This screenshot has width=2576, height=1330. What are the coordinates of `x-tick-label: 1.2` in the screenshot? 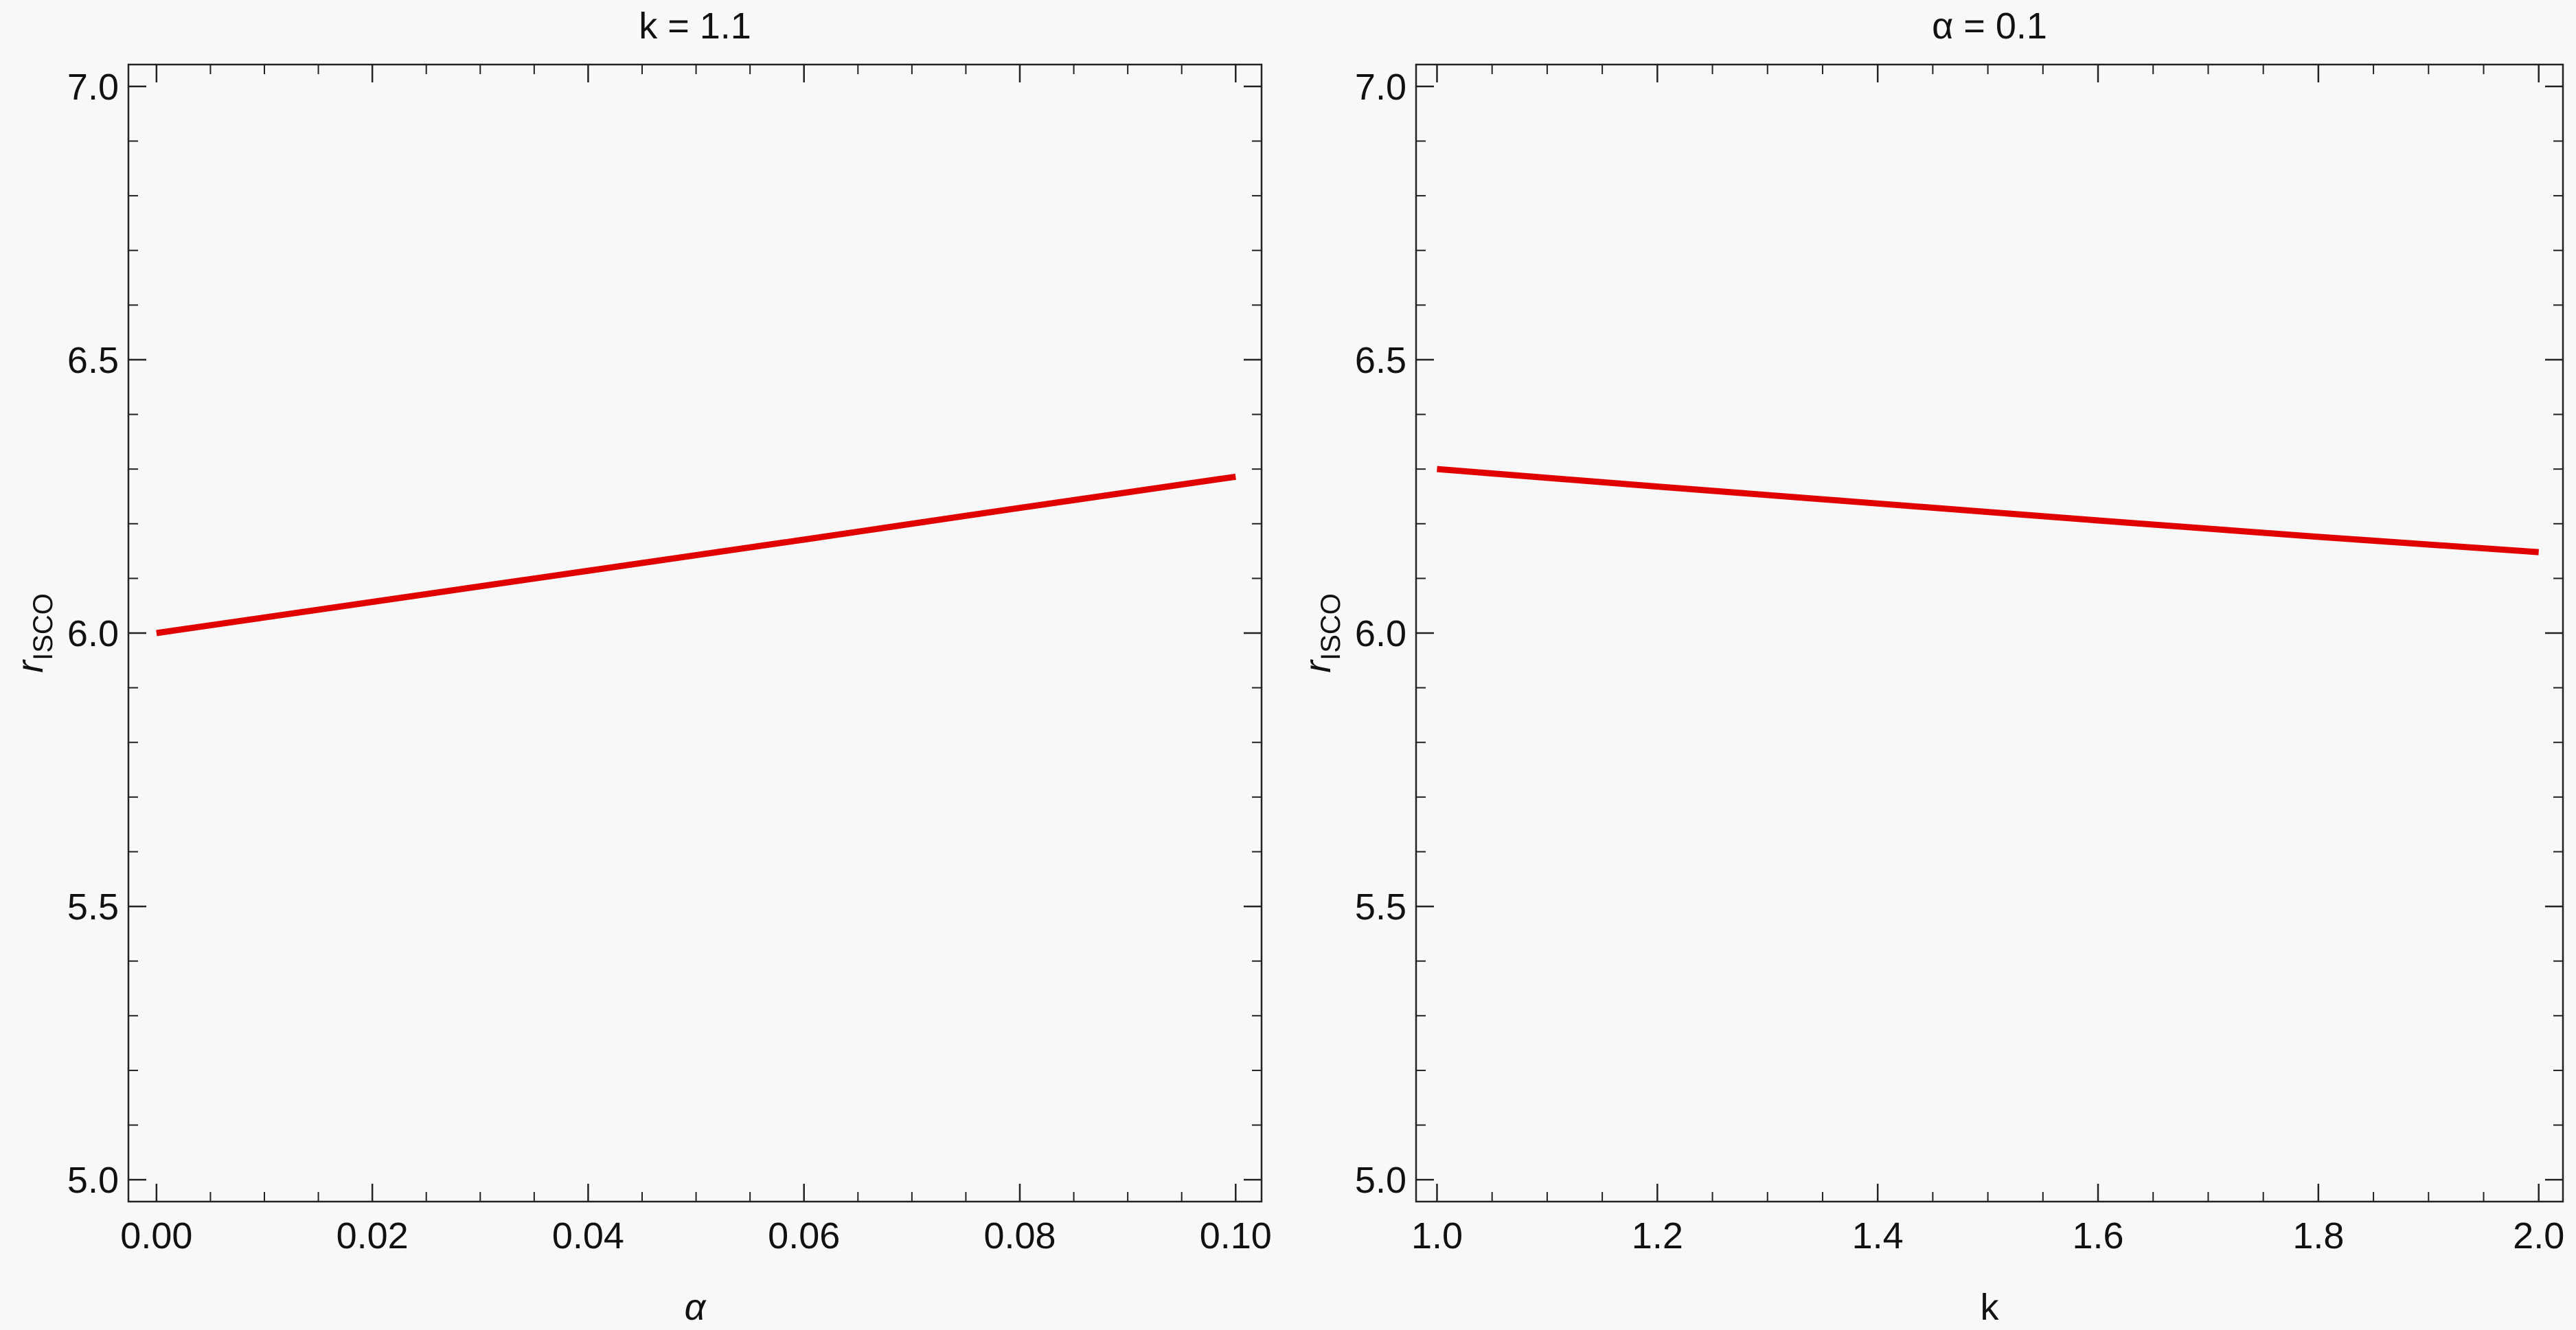 It's located at (1657, 1236).